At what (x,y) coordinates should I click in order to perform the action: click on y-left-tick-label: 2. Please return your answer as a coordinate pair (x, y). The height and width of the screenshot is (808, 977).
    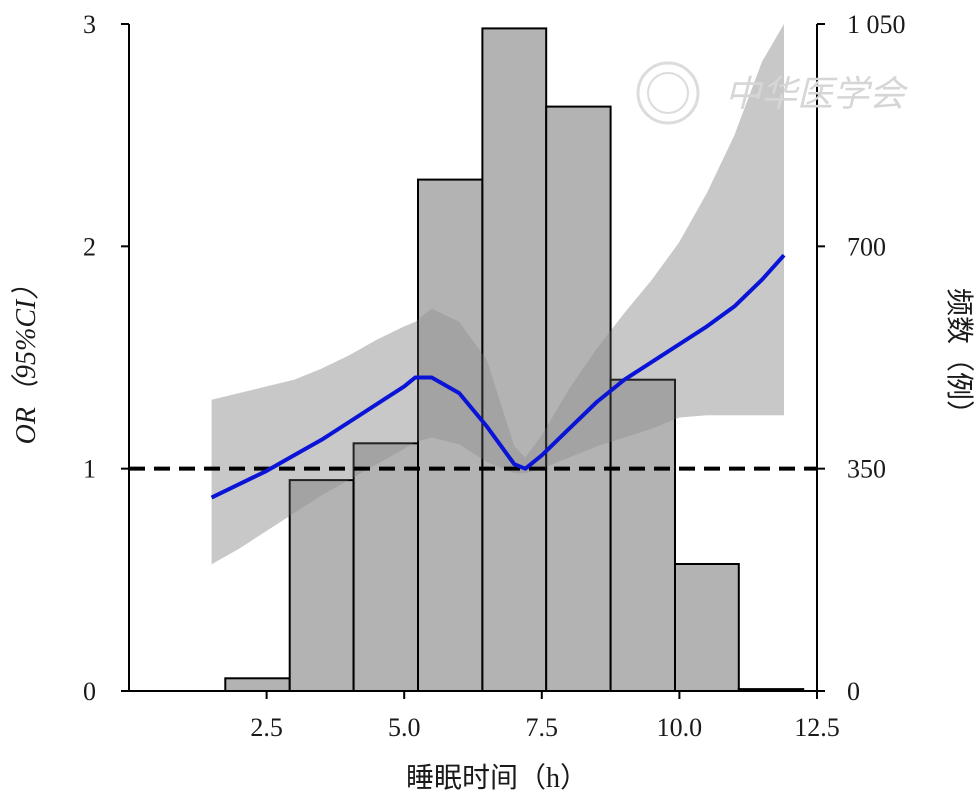
    Looking at the image, I should click on (89, 246).